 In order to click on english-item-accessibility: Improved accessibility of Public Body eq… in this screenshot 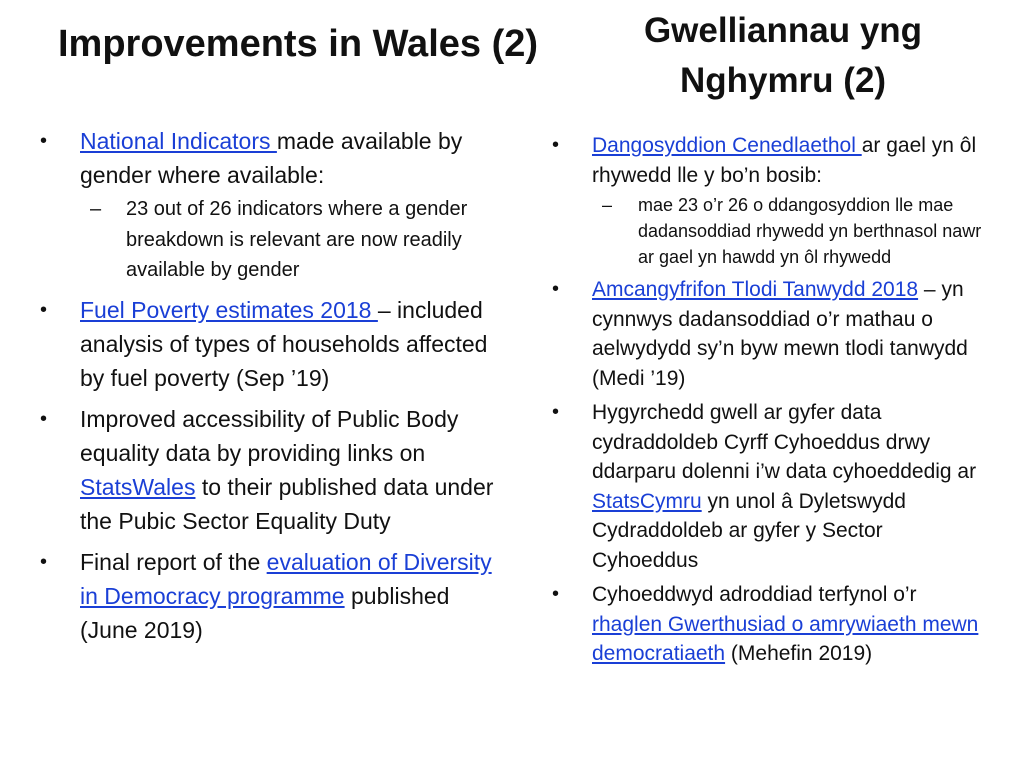, I will do `click(273, 470)`.